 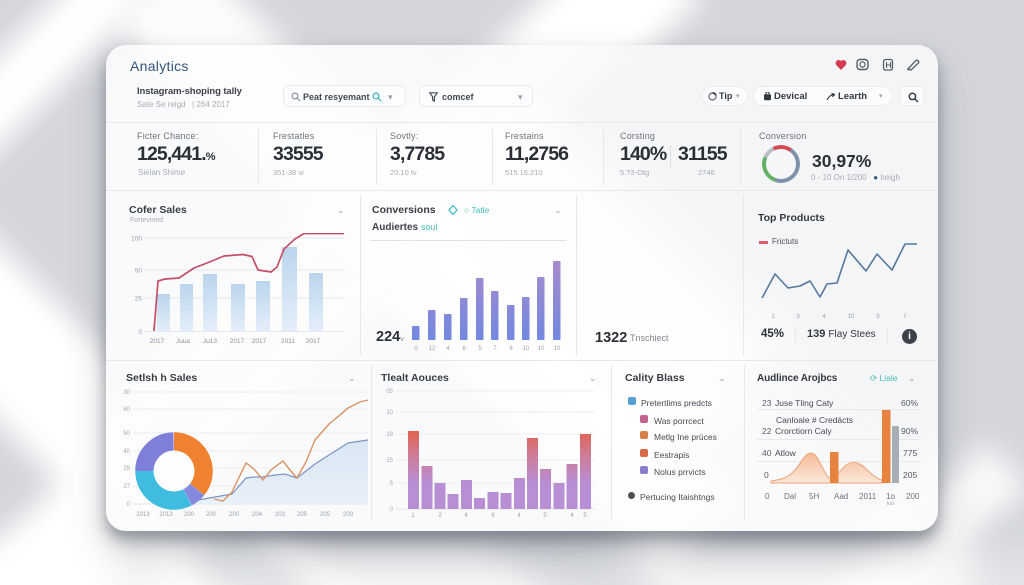 I want to click on svg-text: 15, so click(x=389, y=461).